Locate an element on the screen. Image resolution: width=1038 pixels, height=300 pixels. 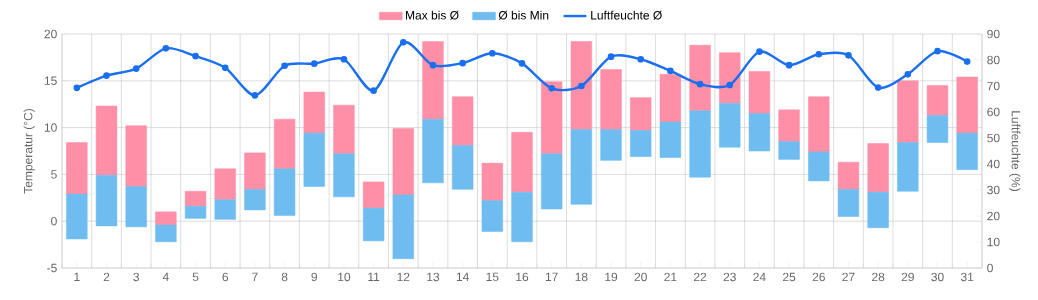
x-tick-label: 6 is located at coordinates (225, 277).